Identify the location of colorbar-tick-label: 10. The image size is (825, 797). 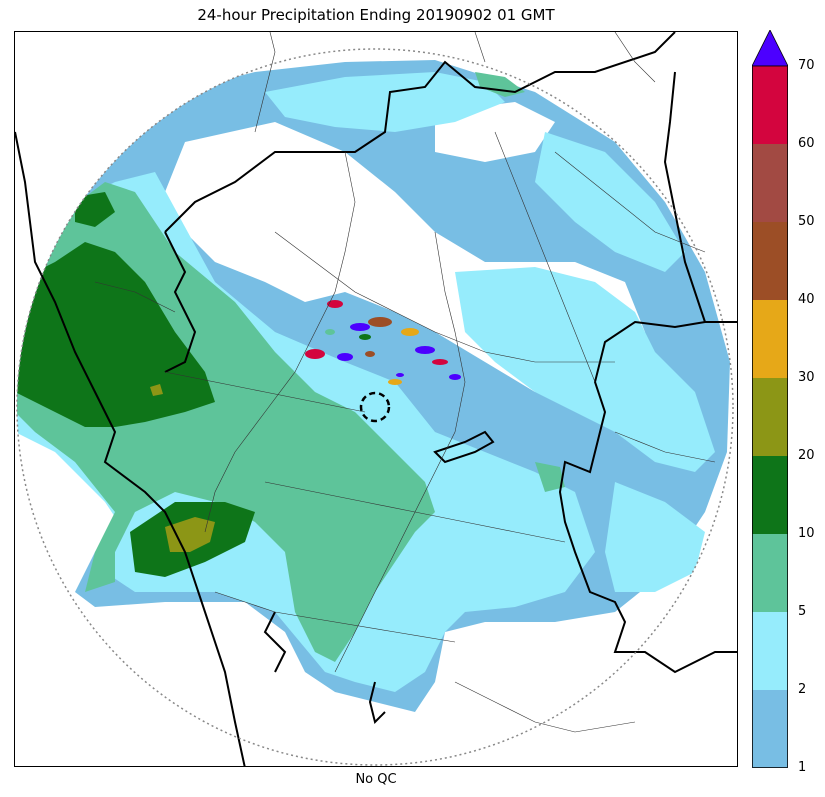
(806, 533).